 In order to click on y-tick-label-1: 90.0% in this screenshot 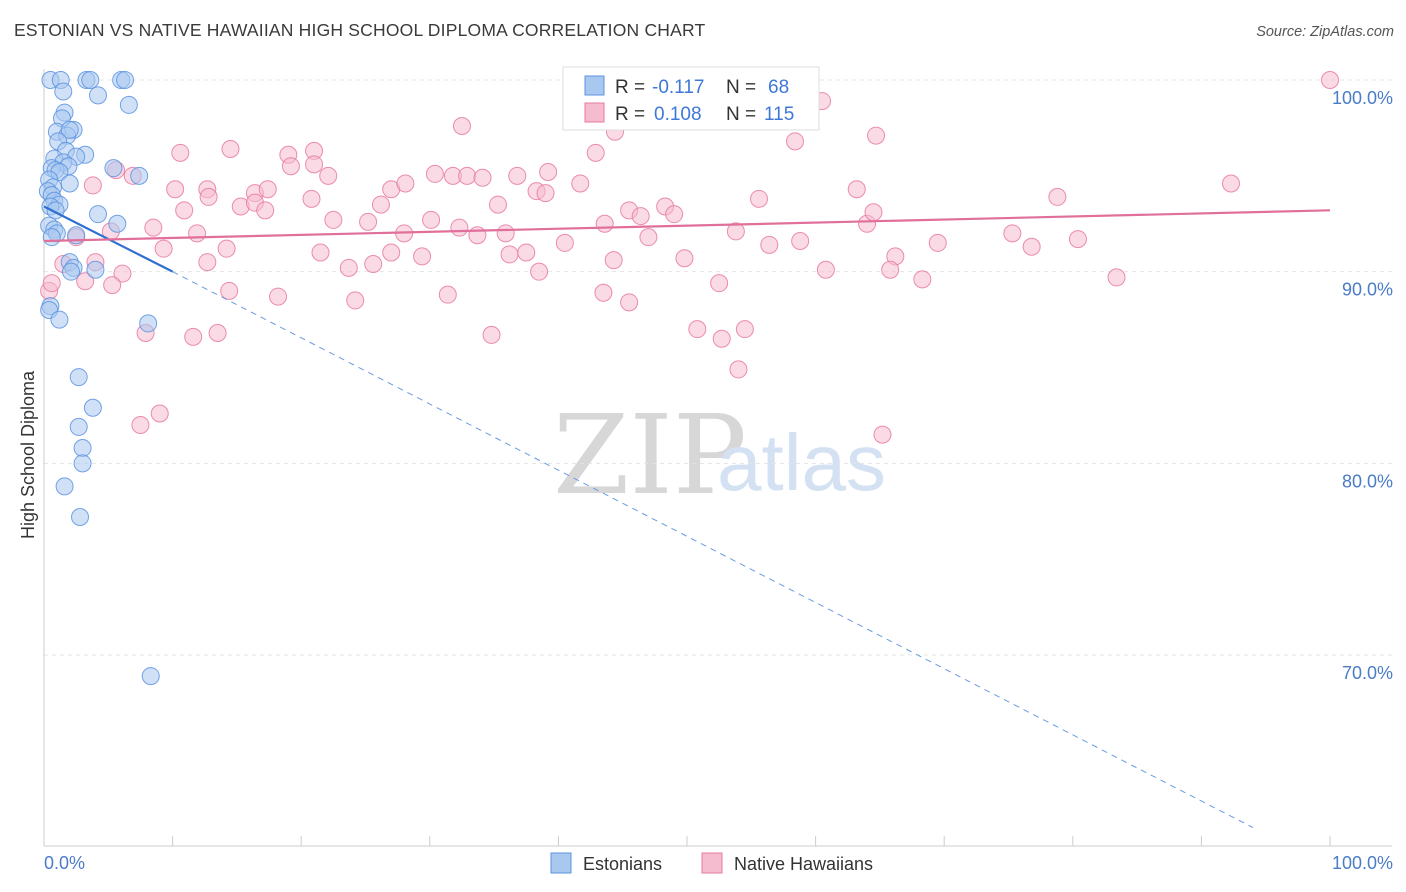, I will do `click(1367, 290)`.